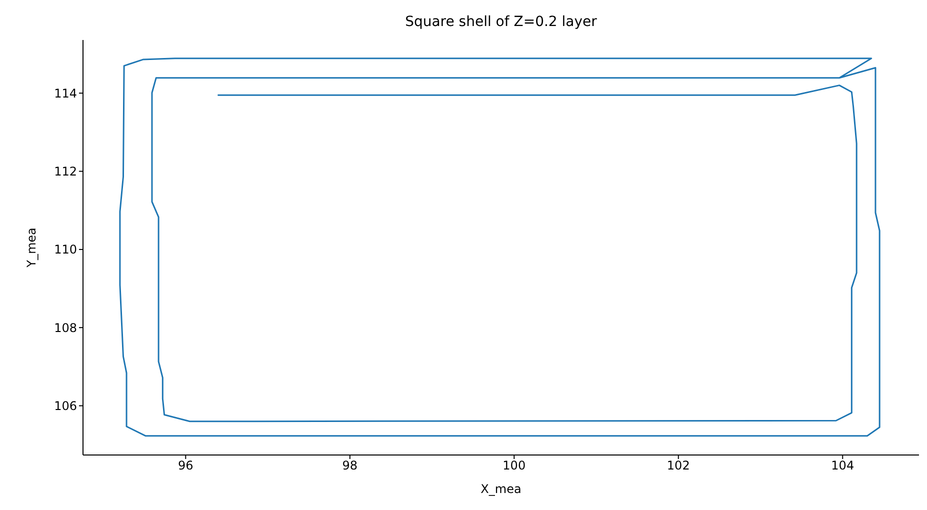  What do you see at coordinates (678, 465) in the screenshot?
I see `x-tick-label: 102` at bounding box center [678, 465].